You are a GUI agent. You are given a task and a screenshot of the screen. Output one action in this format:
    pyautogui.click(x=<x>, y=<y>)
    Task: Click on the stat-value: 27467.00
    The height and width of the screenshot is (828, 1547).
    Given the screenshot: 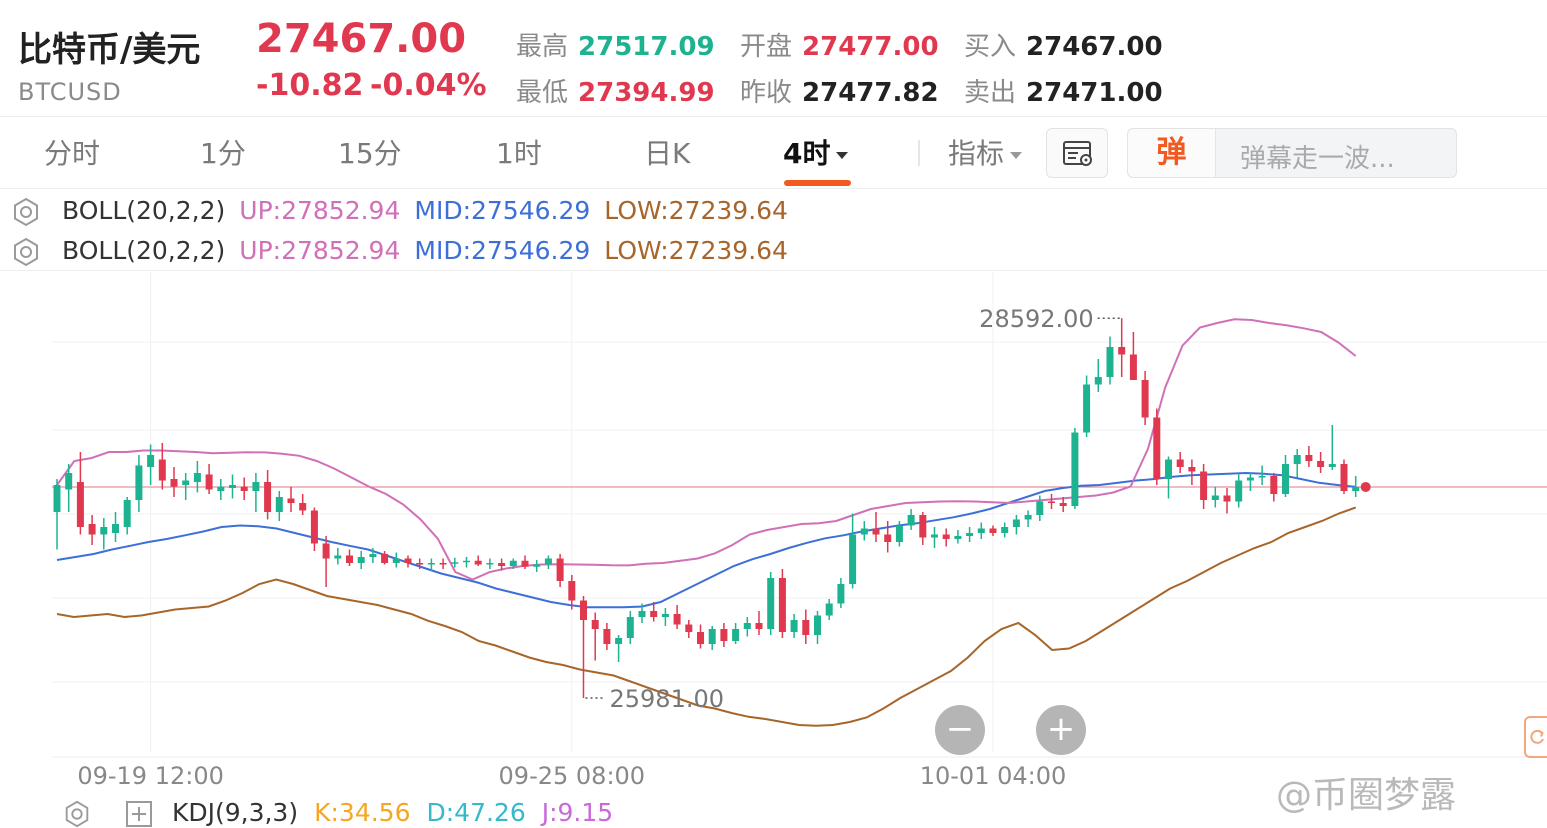 What is the action you would take?
    pyautogui.click(x=1094, y=47)
    